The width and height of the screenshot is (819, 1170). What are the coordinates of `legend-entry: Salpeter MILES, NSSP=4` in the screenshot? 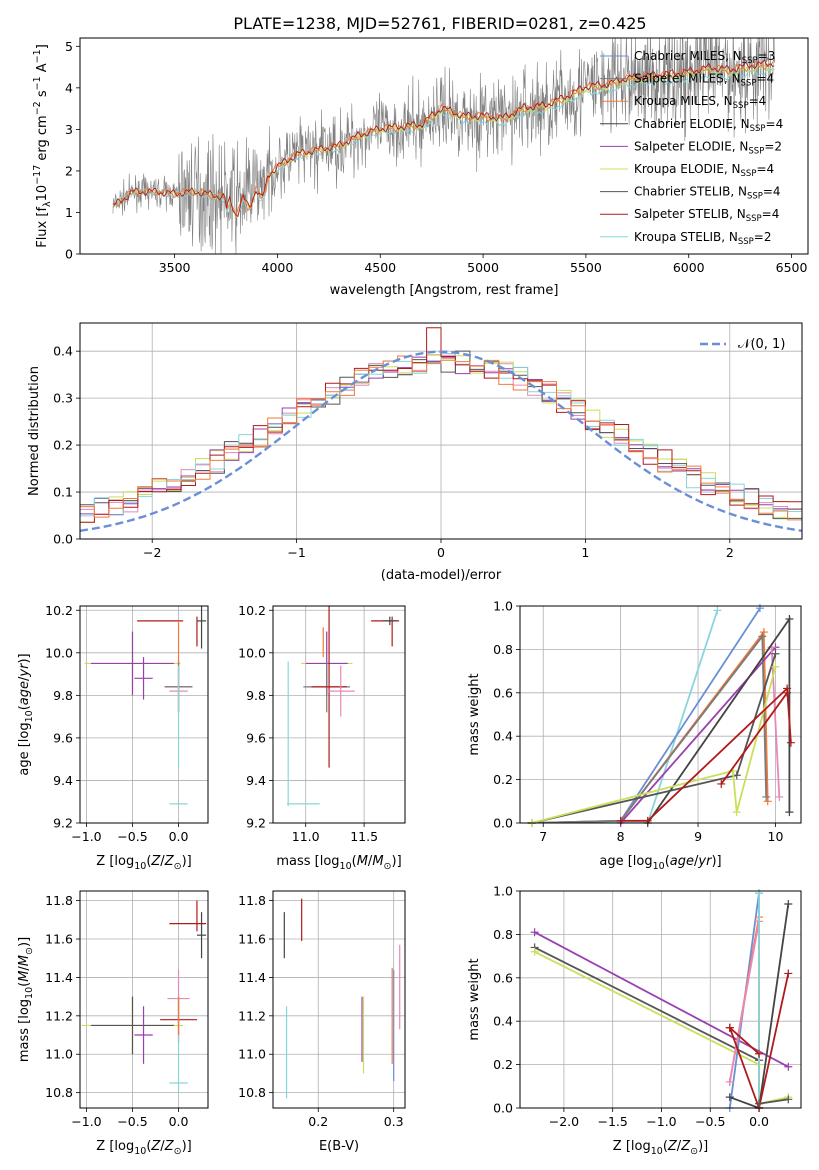 It's located at (704, 80).